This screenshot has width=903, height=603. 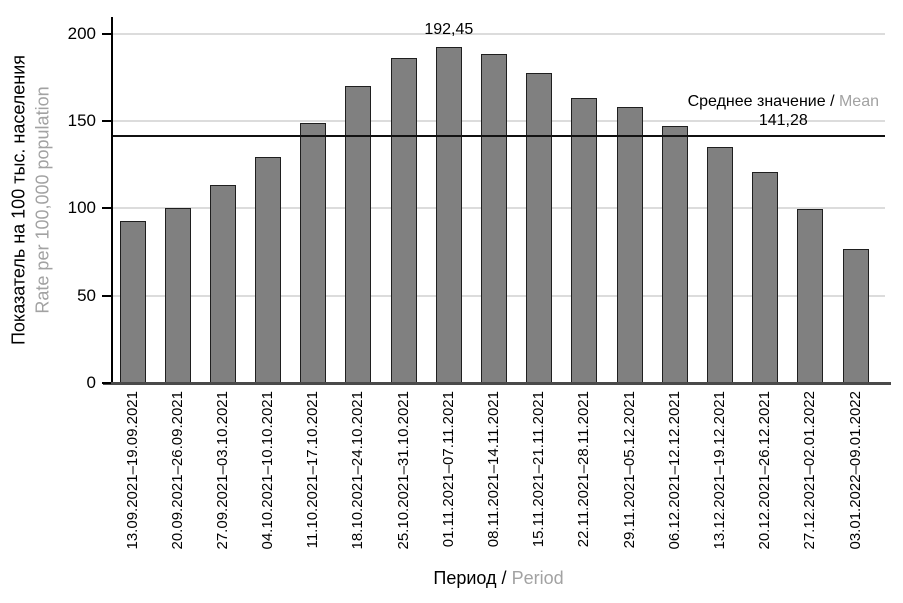 I want to click on mean-line, so click(x=498, y=136).